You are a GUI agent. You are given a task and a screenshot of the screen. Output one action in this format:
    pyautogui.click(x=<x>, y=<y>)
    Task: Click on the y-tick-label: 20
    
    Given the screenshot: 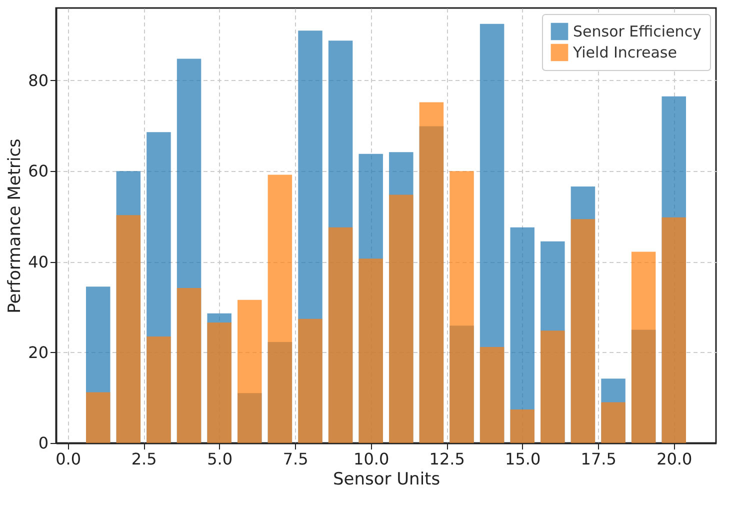 What is the action you would take?
    pyautogui.click(x=38, y=352)
    